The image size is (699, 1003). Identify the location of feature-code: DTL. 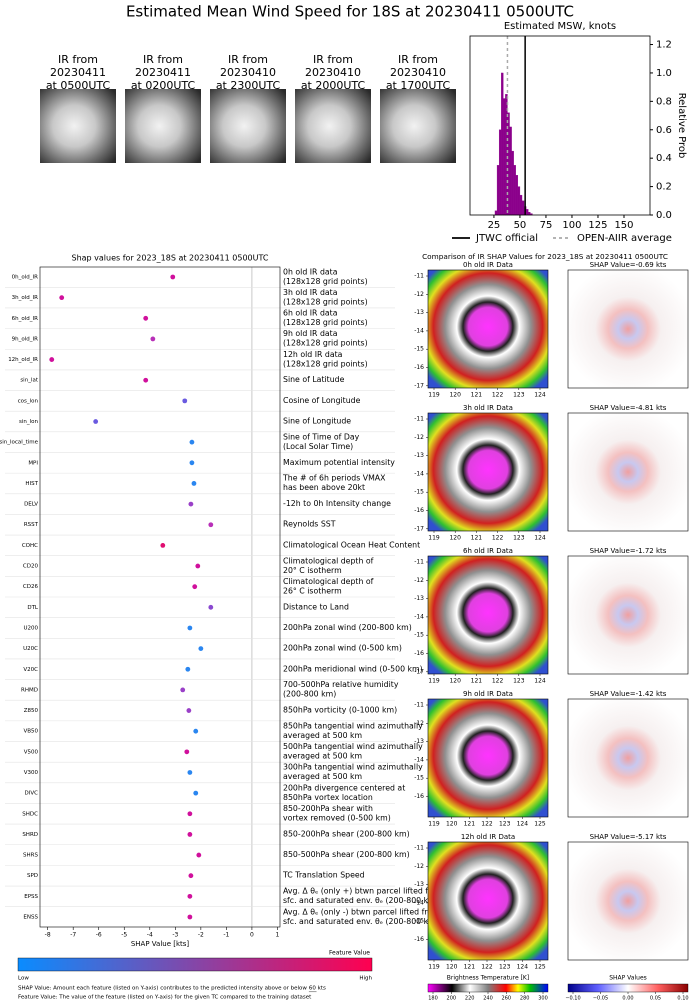
(33, 608).